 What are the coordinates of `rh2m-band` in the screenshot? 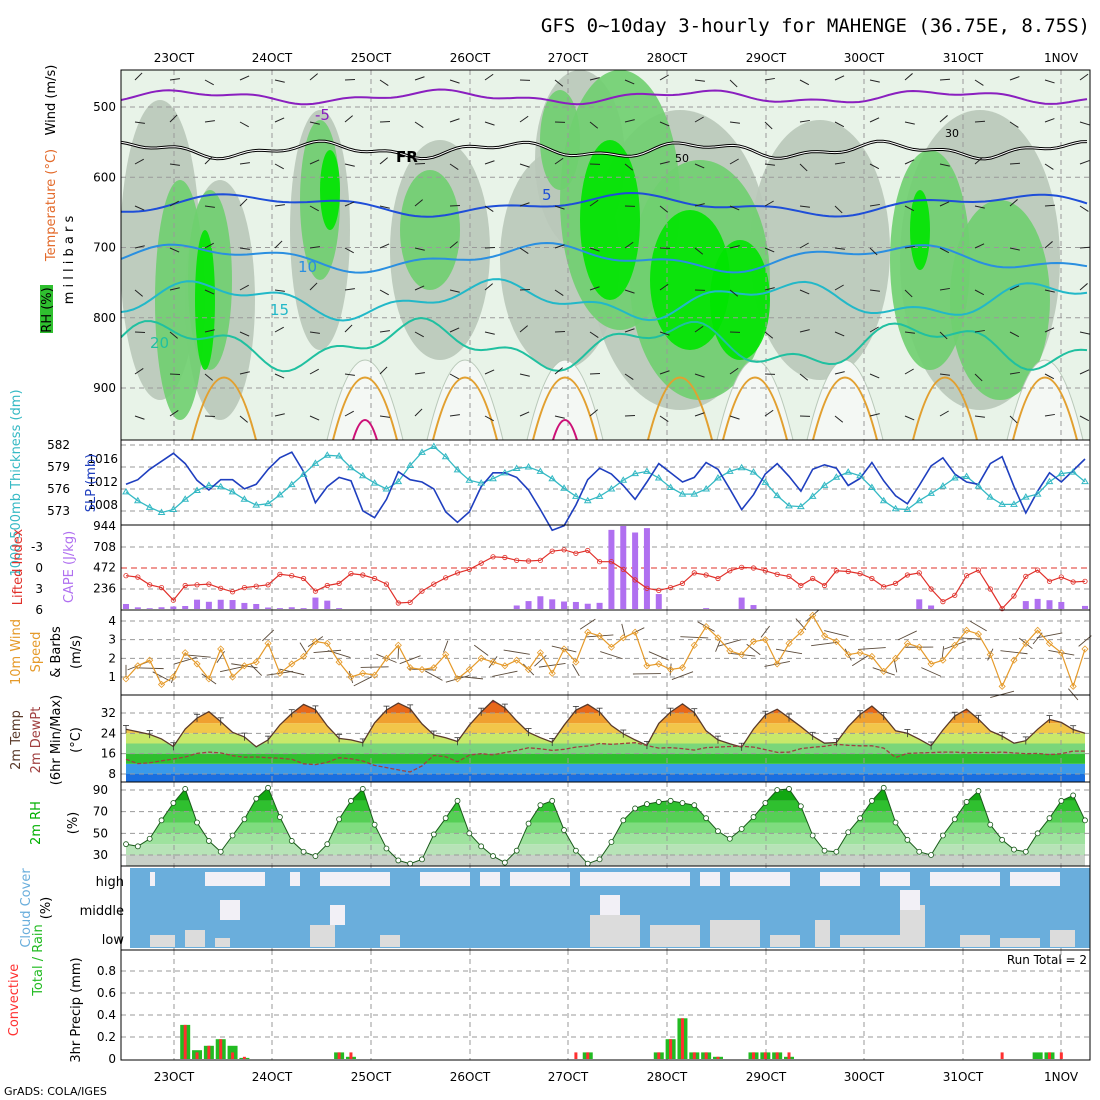 It's located at (605, 860).